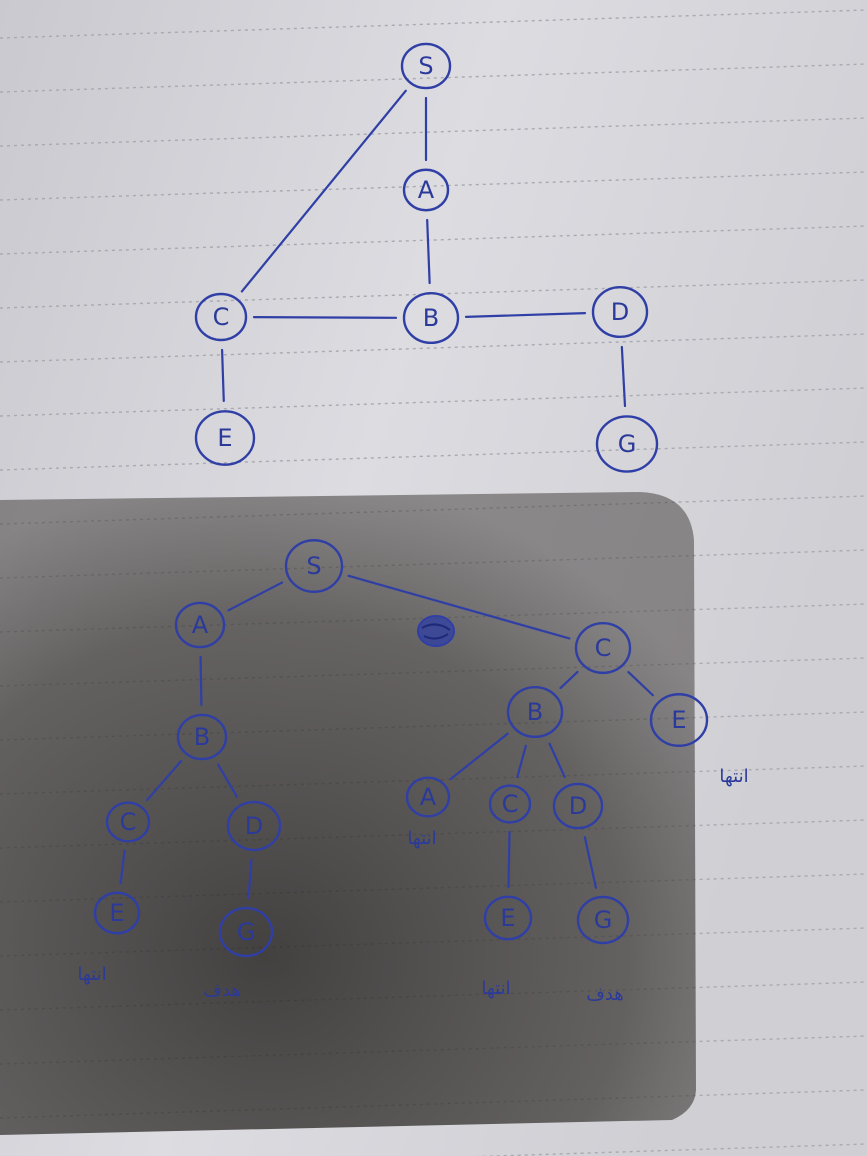 The height and width of the screenshot is (1156, 867). I want to click on node-t-e3: E, so click(679, 720).